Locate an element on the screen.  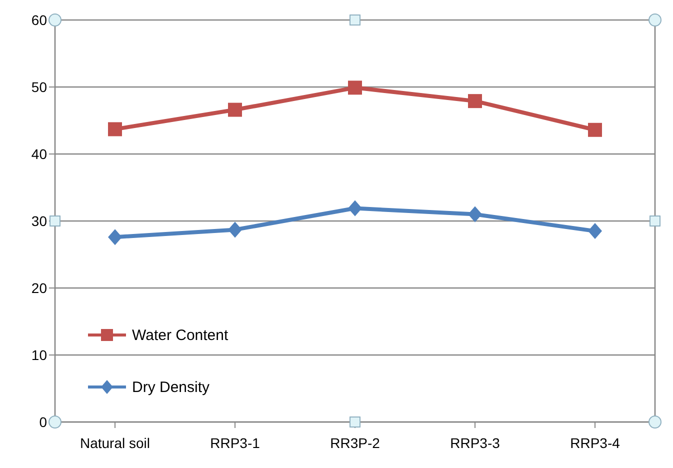
y-tick-label: 10 is located at coordinates (39, 354).